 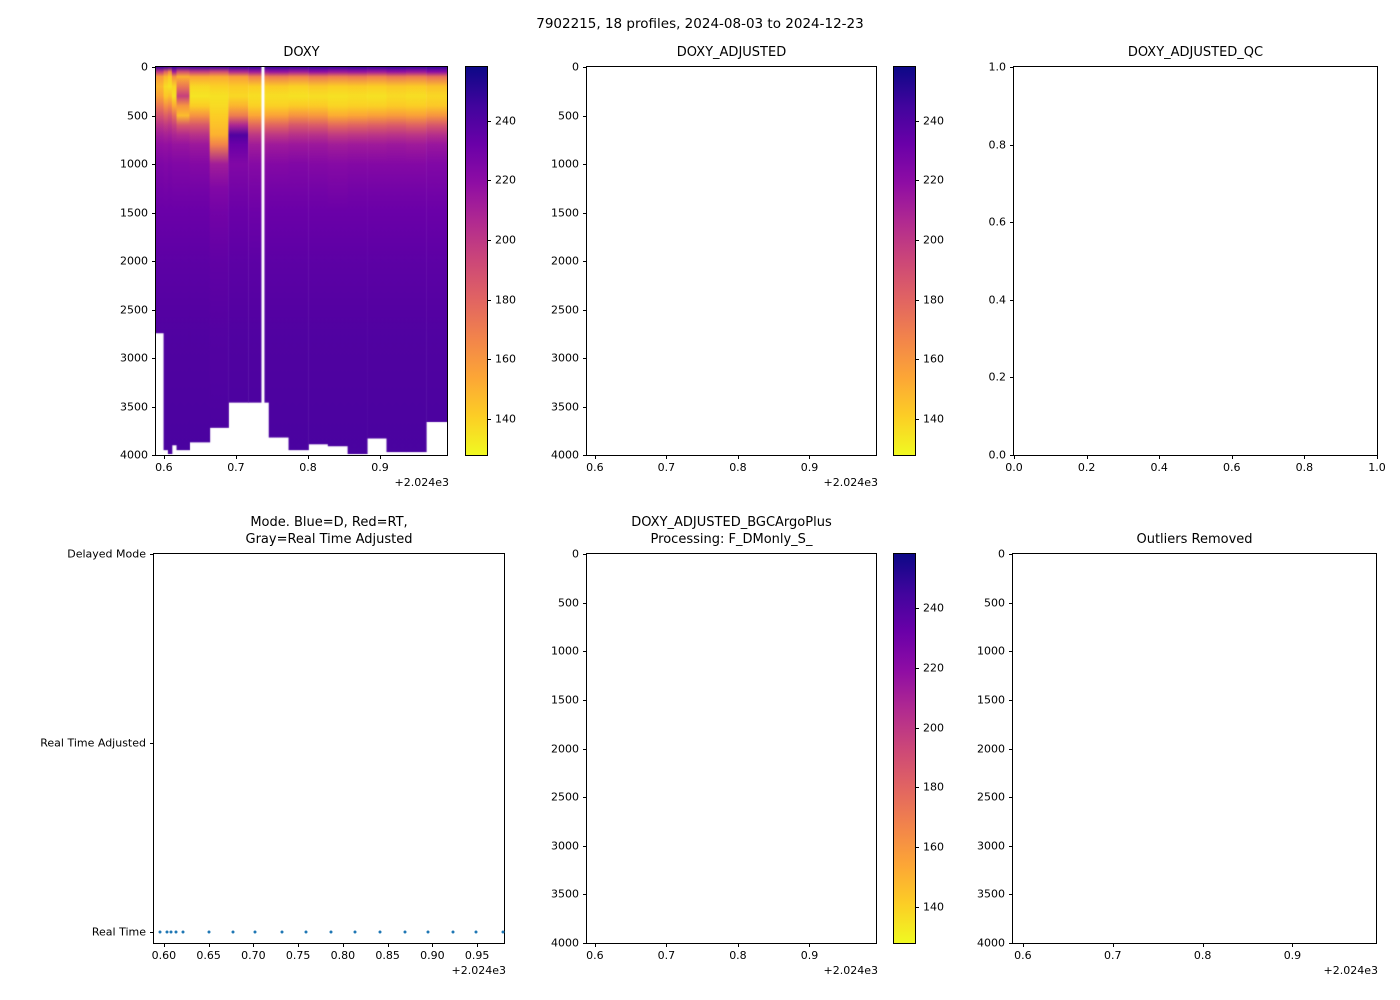 What do you see at coordinates (997, 455) in the screenshot?
I see `y-tick-label: 0.0` at bounding box center [997, 455].